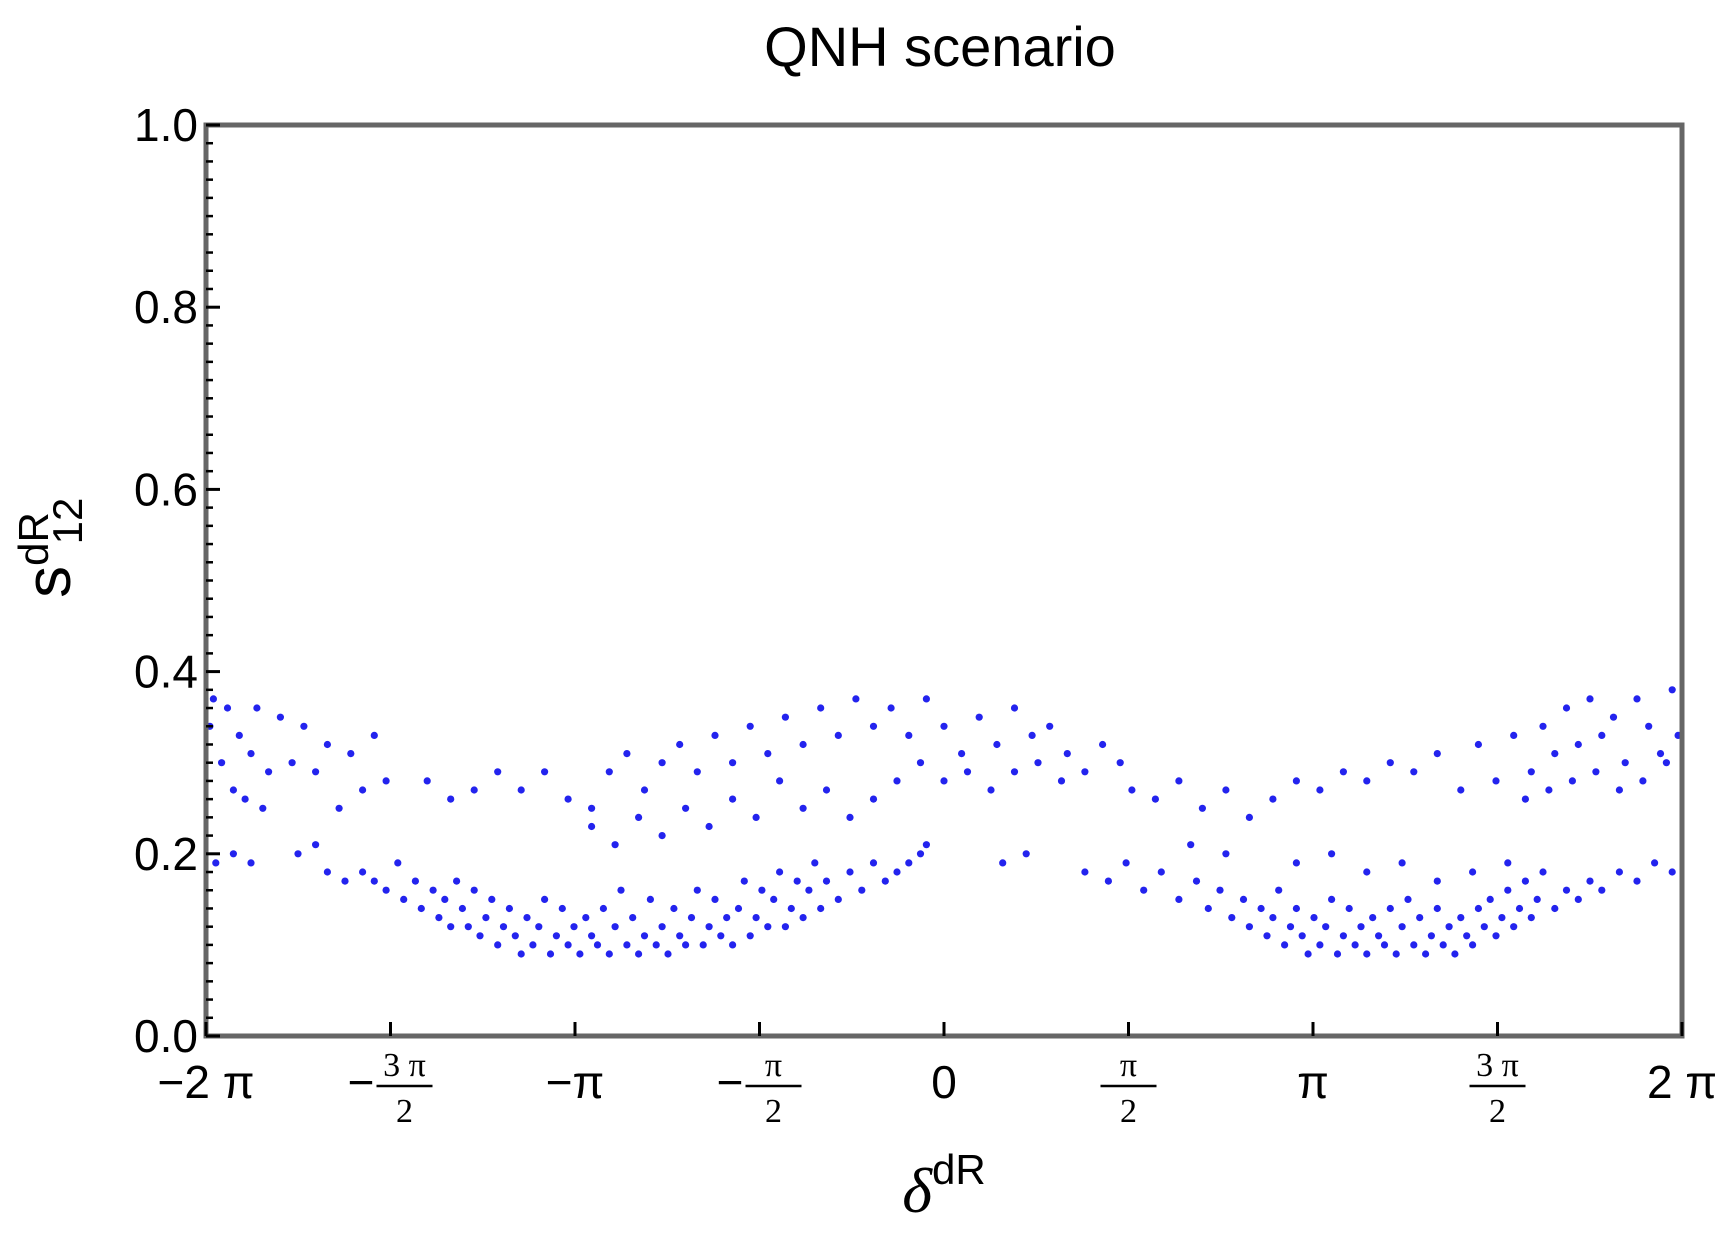 The width and height of the screenshot is (1728, 1242). Describe the element at coordinates (917, 1190) in the screenshot. I see `x-axis-label-base: δ` at that location.